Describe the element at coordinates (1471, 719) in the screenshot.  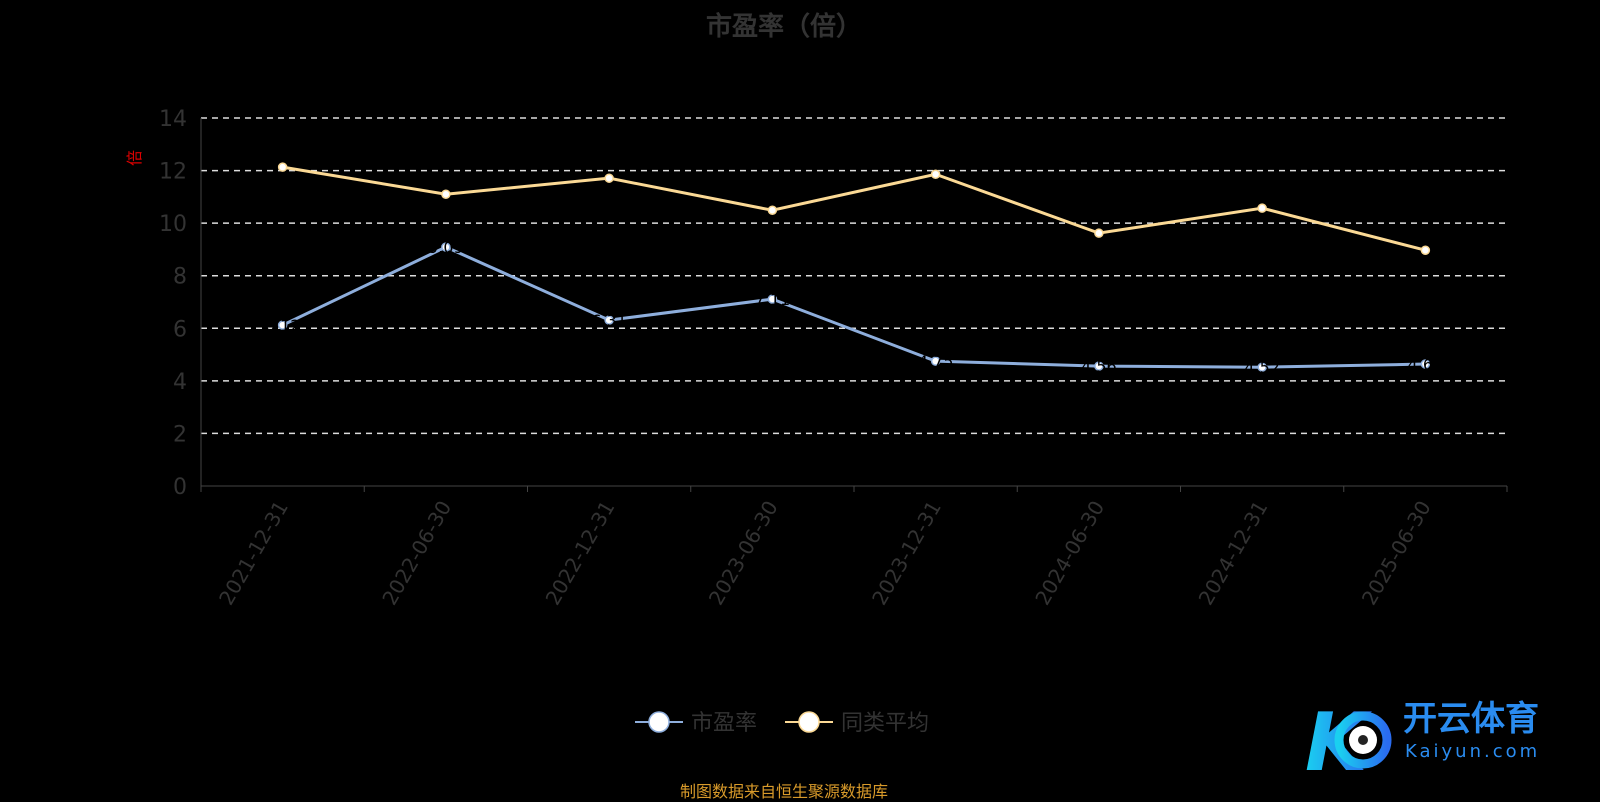
I see `svg-text: 开云体育` at that location.